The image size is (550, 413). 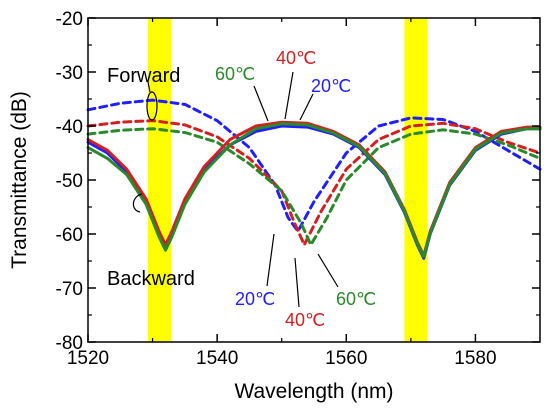 What do you see at coordinates (297, 282) in the screenshot?
I see `arrow-40c-backward` at bounding box center [297, 282].